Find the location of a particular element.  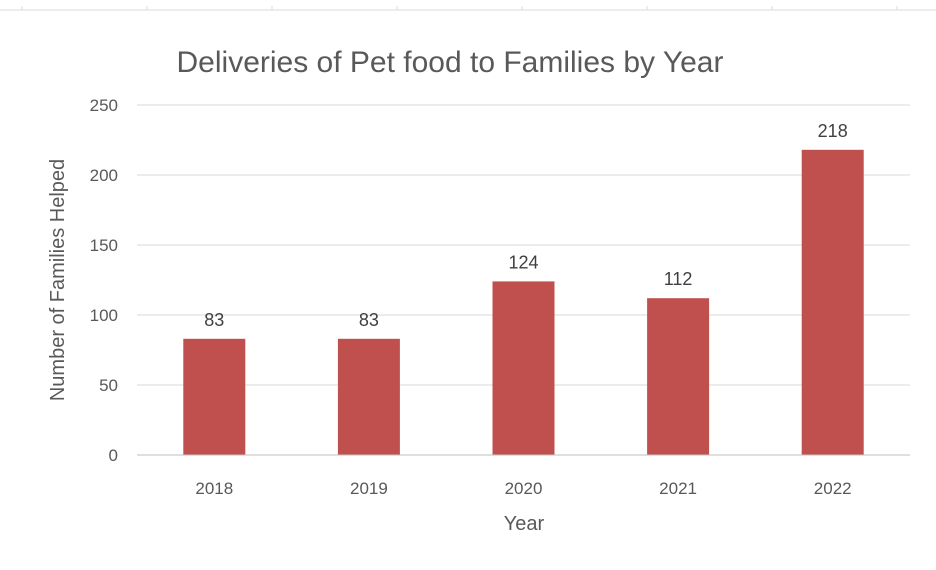

x-axis-title: Year is located at coordinates (524, 524).